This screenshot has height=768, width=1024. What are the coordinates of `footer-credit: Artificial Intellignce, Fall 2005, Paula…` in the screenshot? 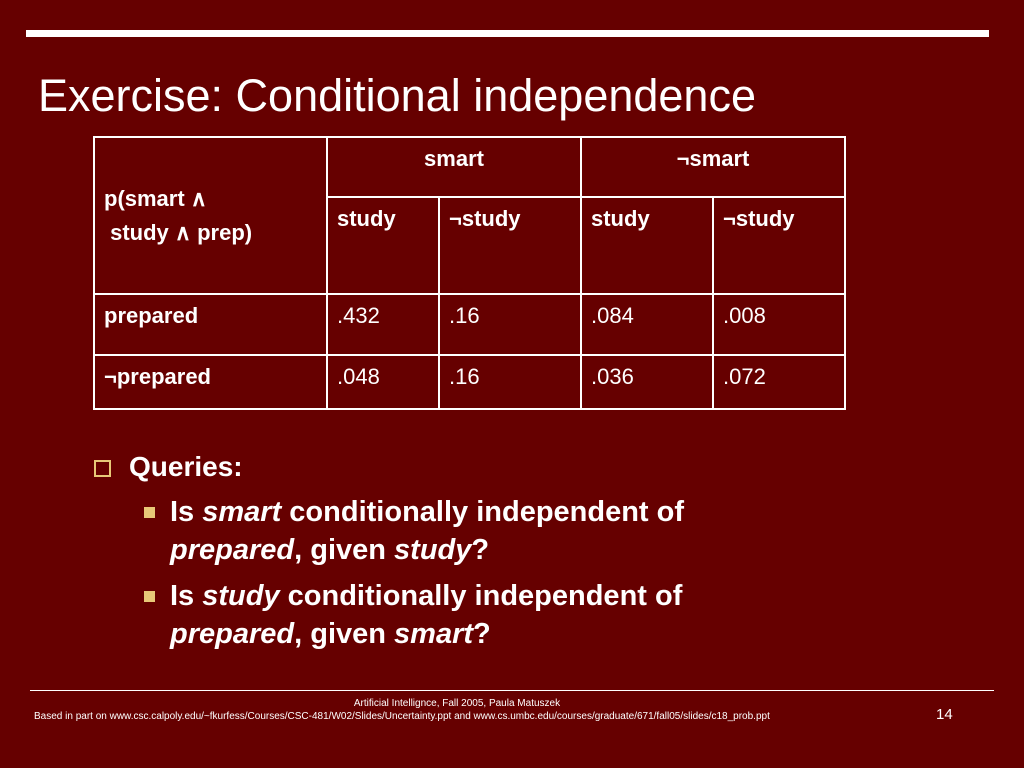 It's located at (457, 703).